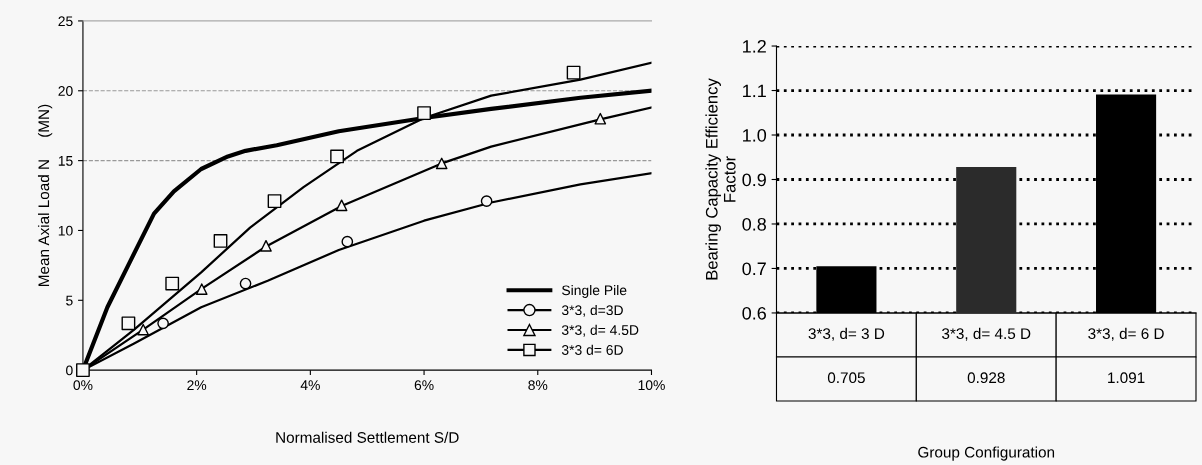 This screenshot has width=1202, height=465. Describe the element at coordinates (754, 269) in the screenshot. I see `y-tick-label: 0.7` at that location.